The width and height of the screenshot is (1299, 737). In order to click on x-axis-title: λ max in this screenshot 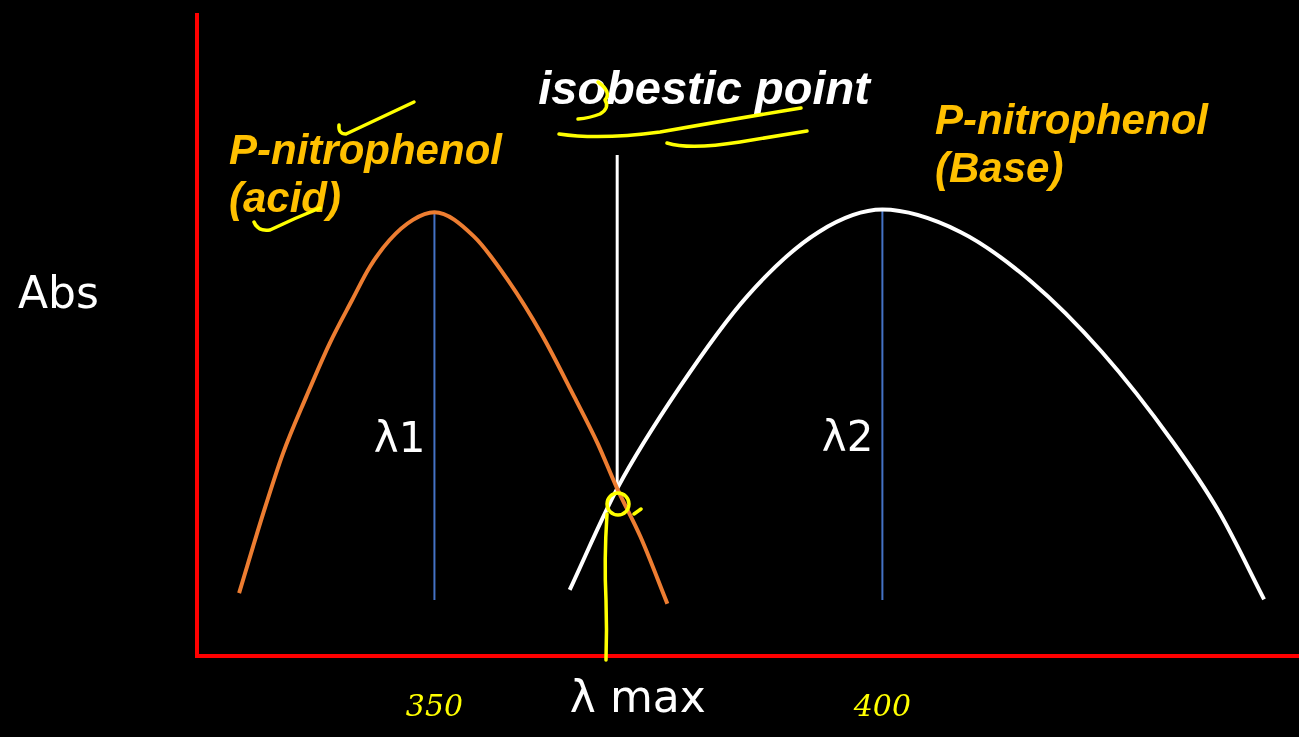, I will do `click(637, 697)`.